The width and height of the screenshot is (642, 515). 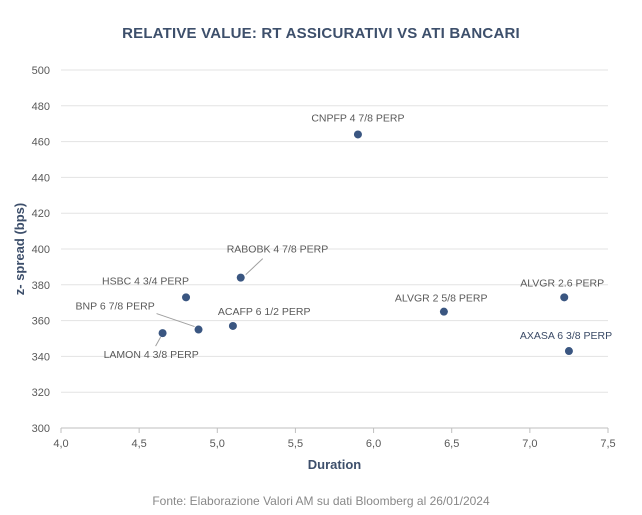 I want to click on x-tick-label: 5,0, so click(x=217, y=444).